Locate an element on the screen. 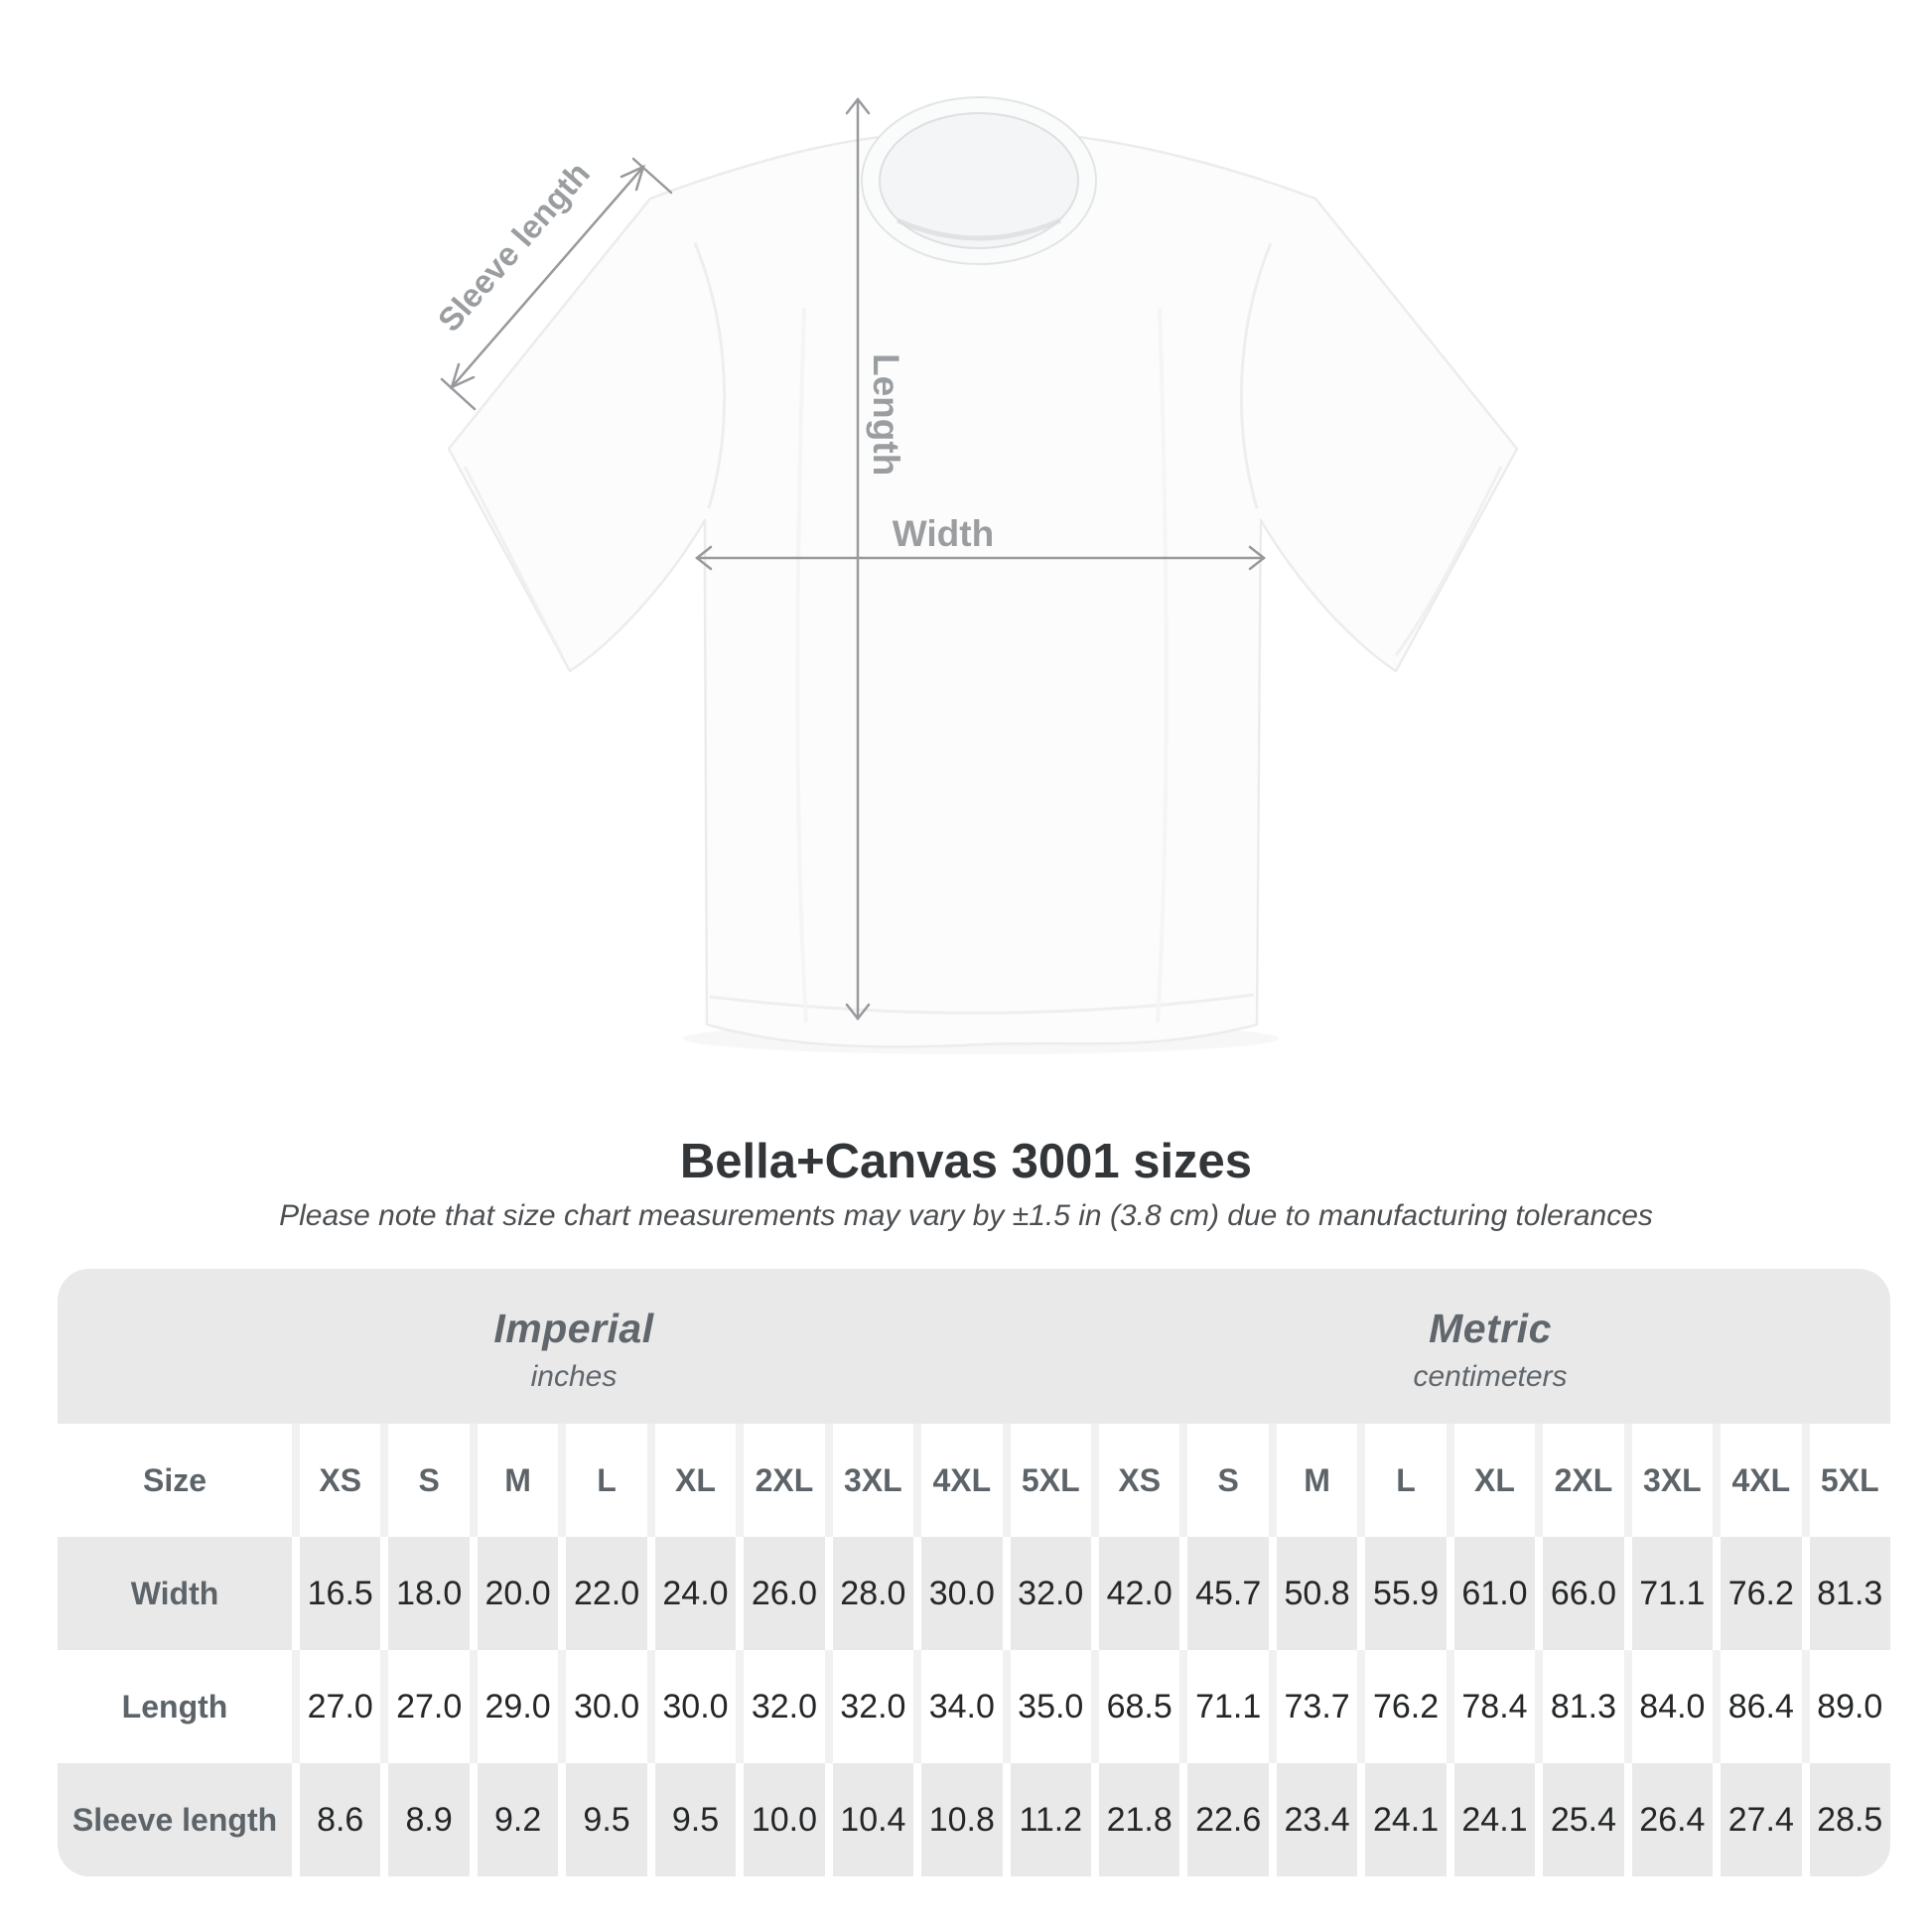  table-cell: 84.0 is located at coordinates (1669, 1706).